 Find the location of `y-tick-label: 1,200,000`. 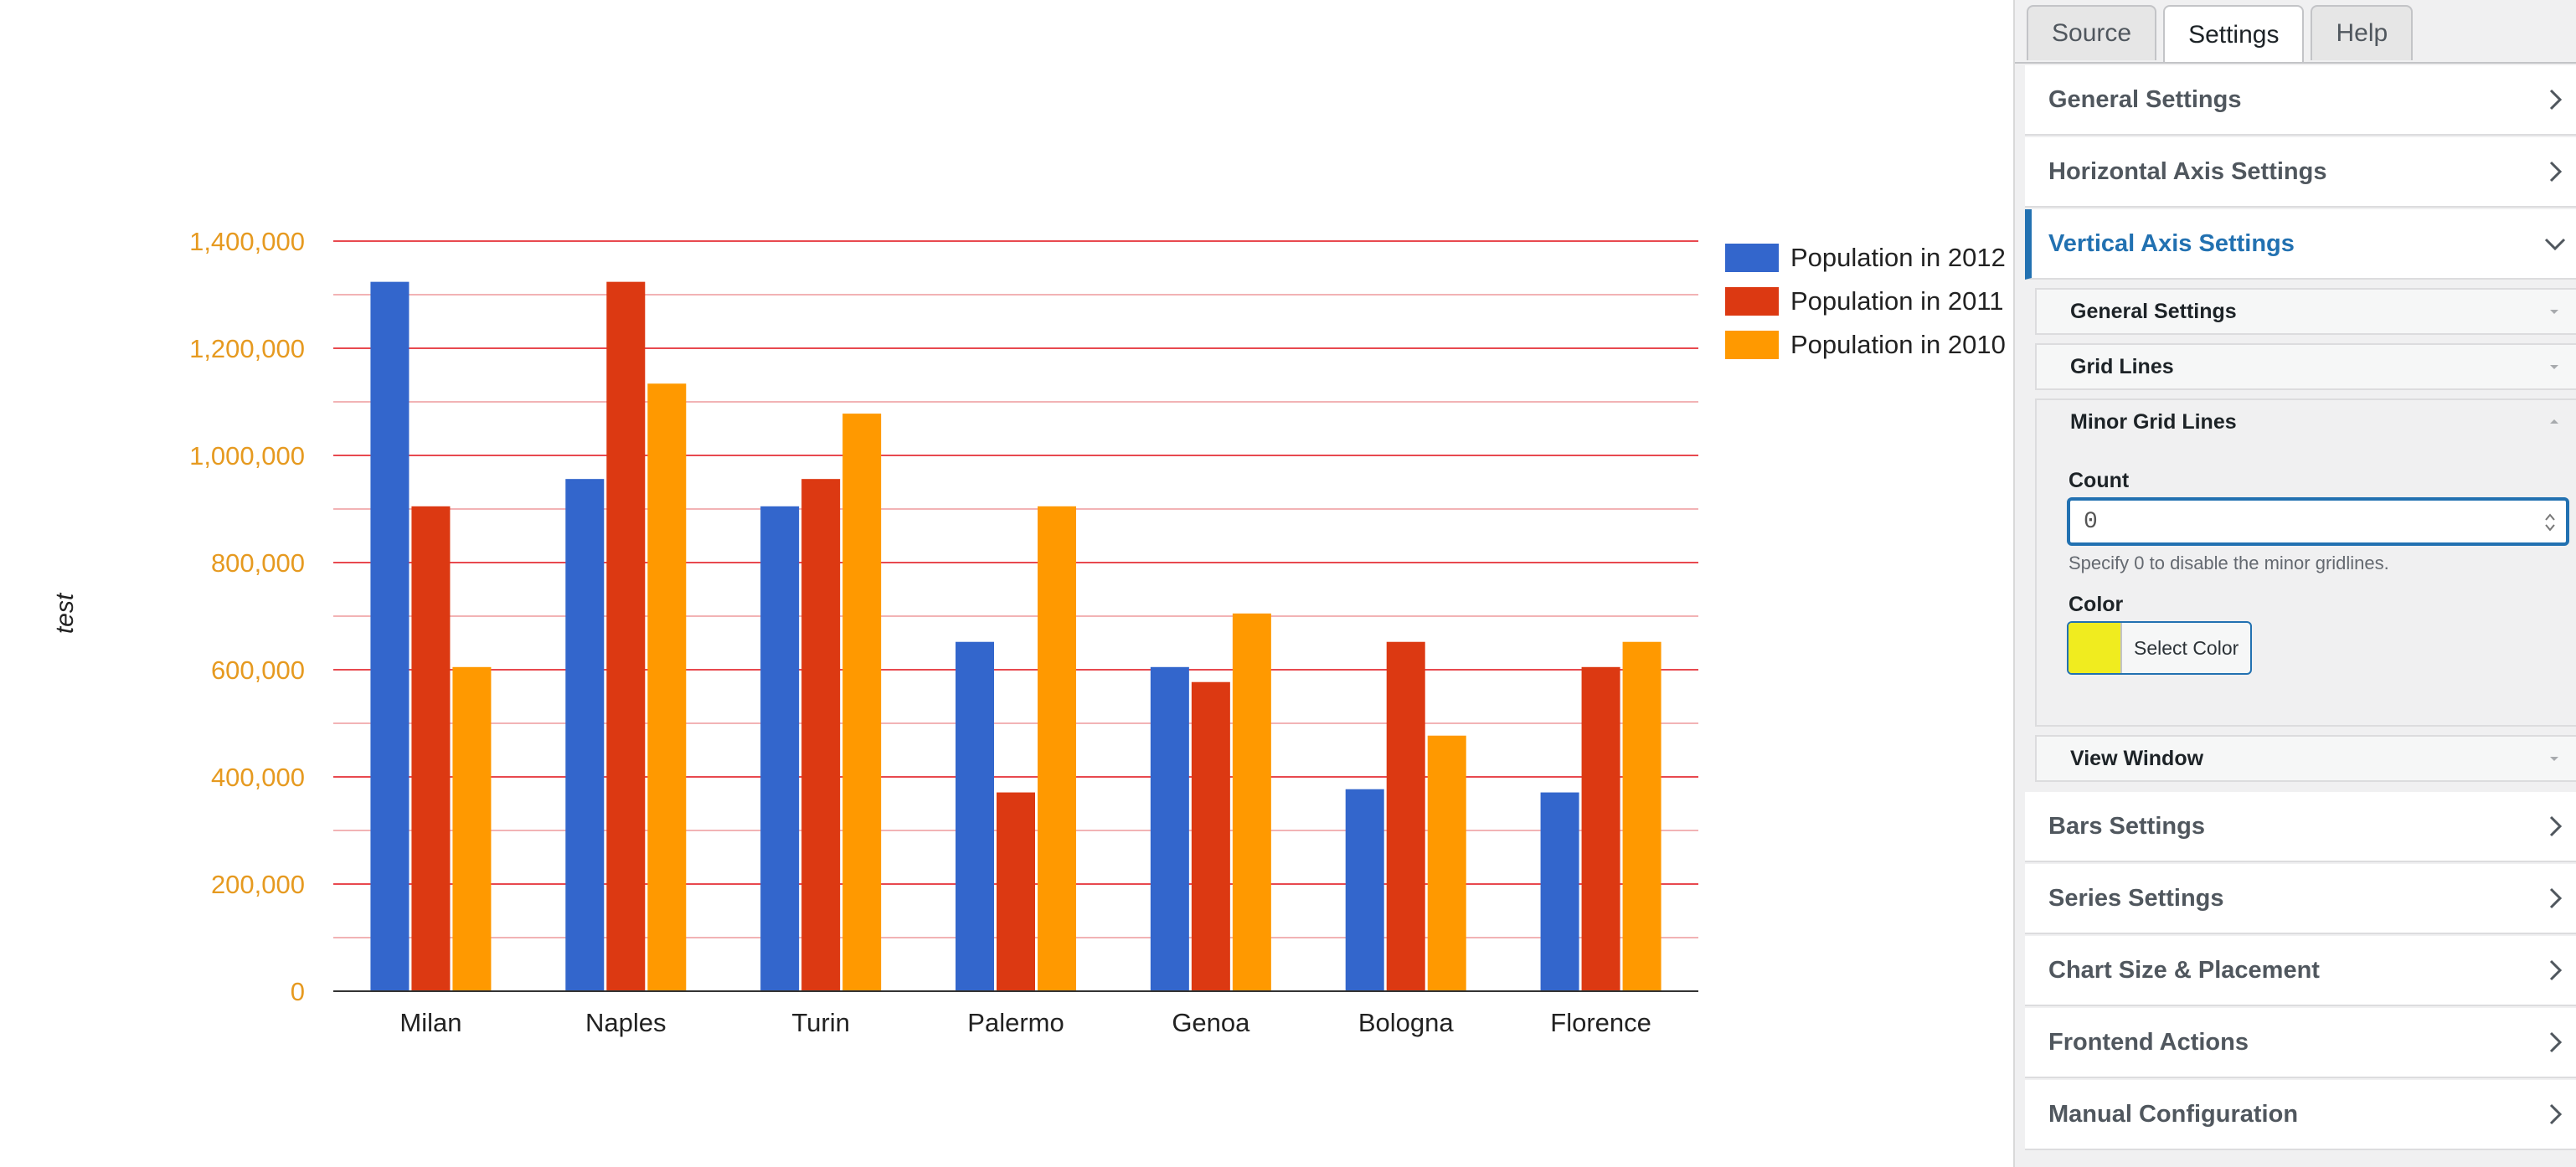

y-tick-label: 1,200,000 is located at coordinates (247, 348).